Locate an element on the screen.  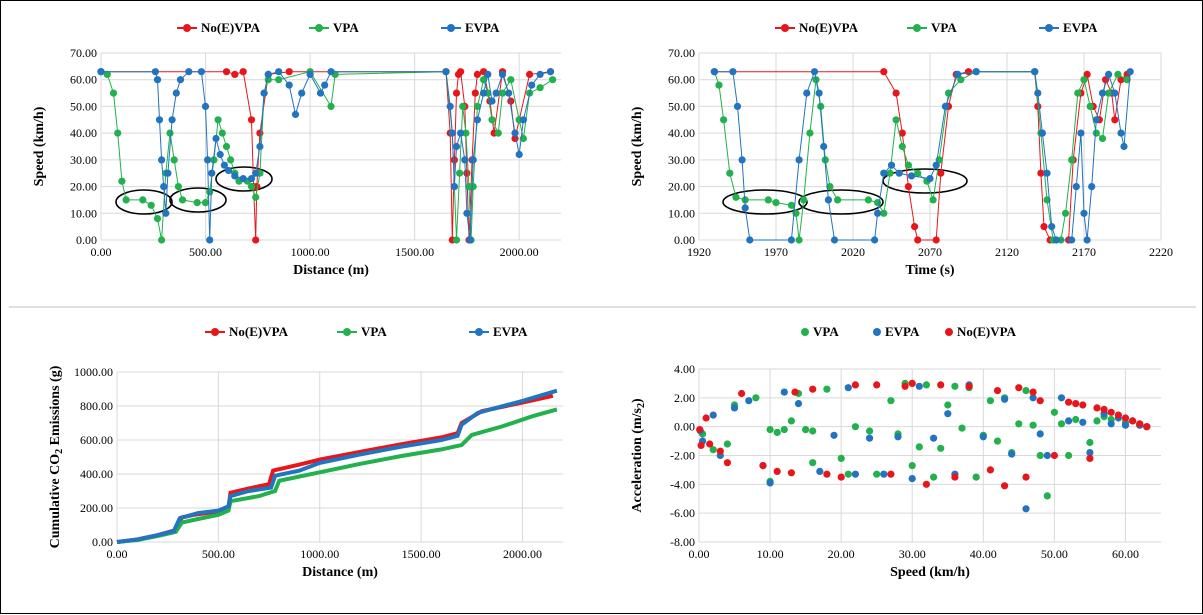
y-tick-label: 0.00 is located at coordinates (102, 542).